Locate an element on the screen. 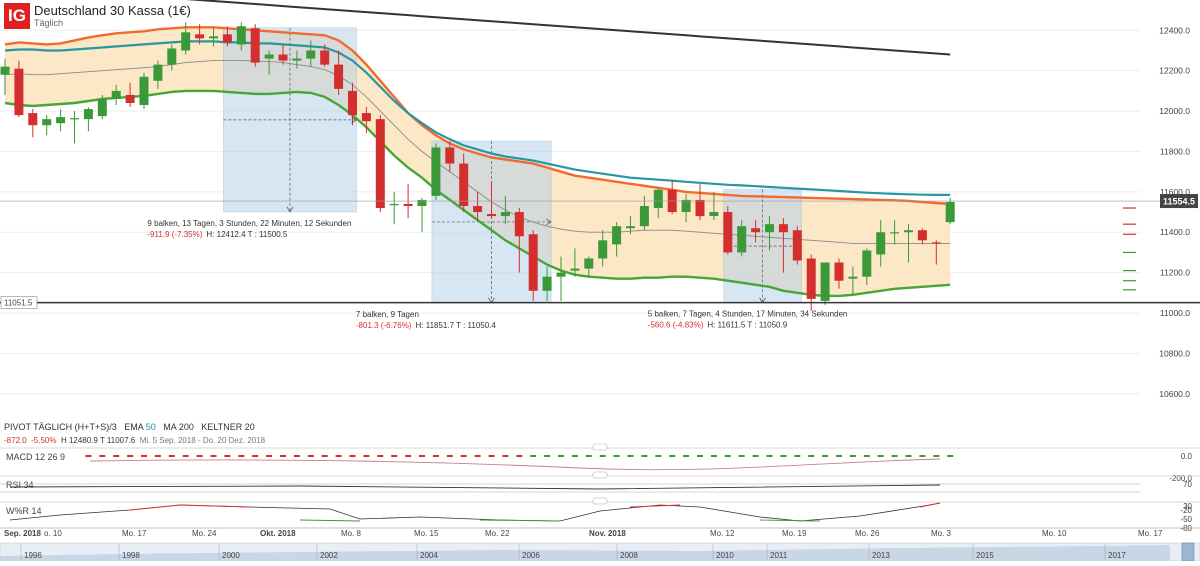  measure-label: 7 balken, 9 Tagen is located at coordinates (387, 314).